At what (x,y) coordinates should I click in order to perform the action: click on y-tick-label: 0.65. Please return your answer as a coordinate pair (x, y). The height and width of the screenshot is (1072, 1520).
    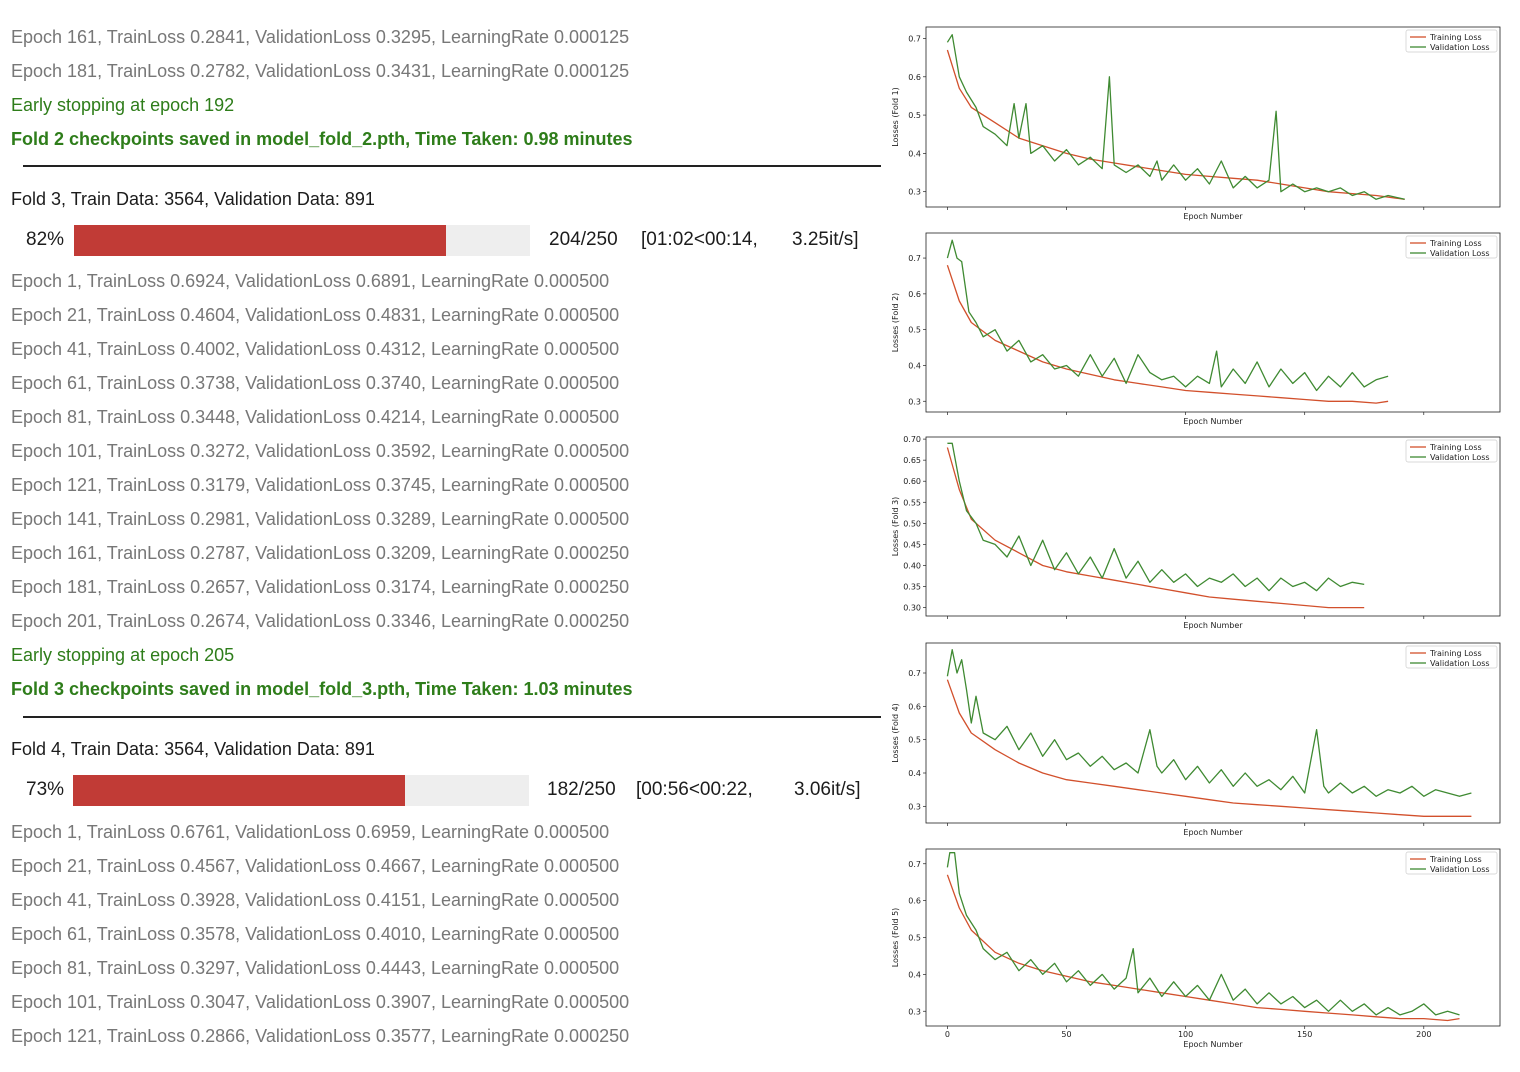
    Looking at the image, I should click on (912, 460).